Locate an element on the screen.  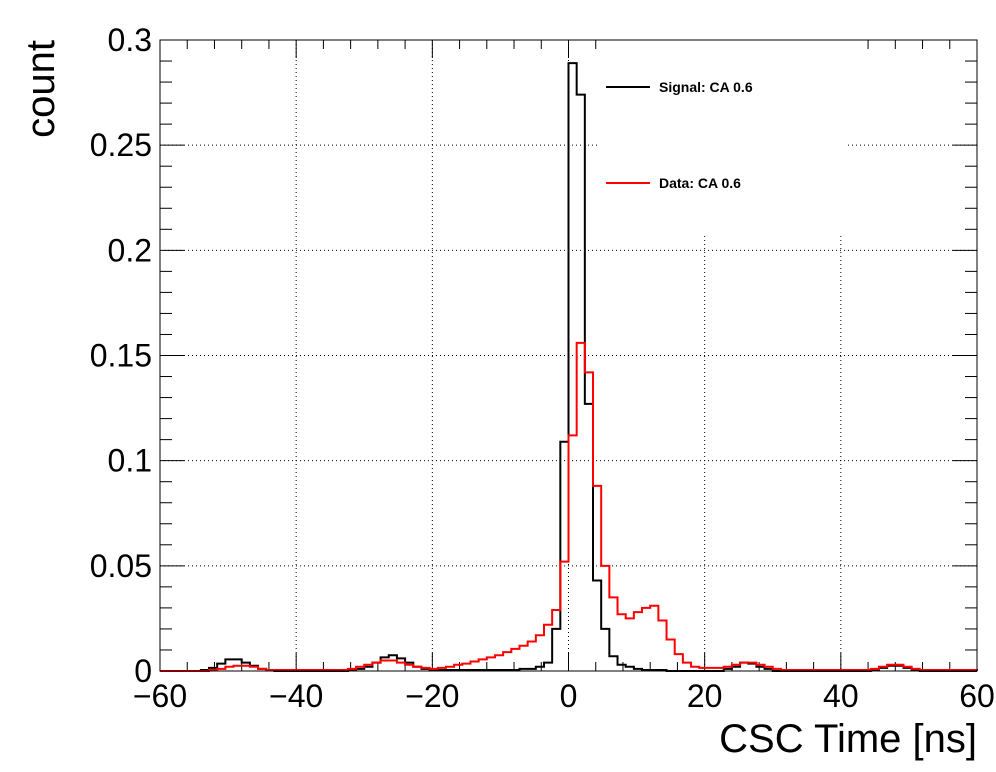
y-tick-label: 0.3 is located at coordinates (130, 40).